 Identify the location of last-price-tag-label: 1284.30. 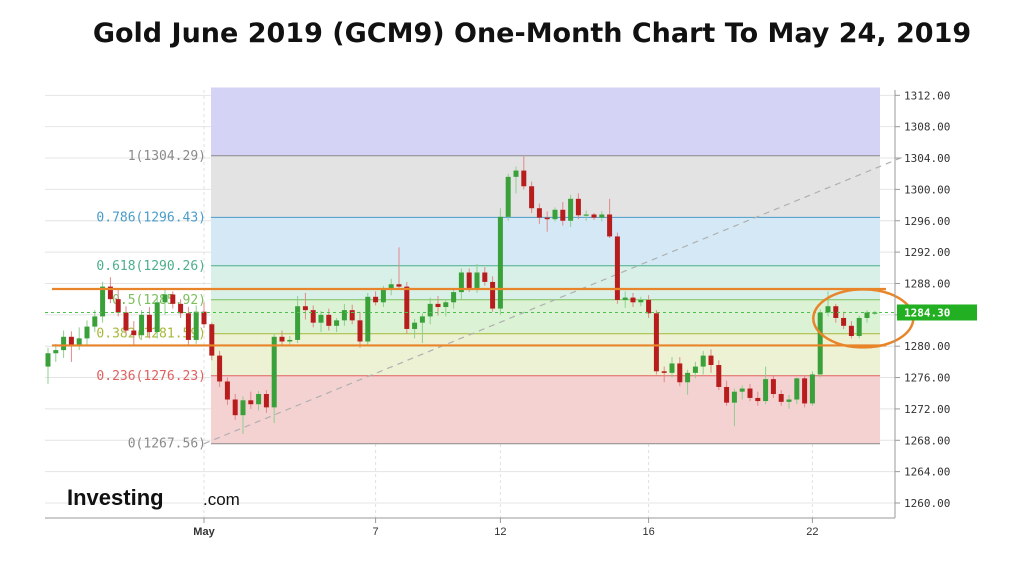
(927, 312).